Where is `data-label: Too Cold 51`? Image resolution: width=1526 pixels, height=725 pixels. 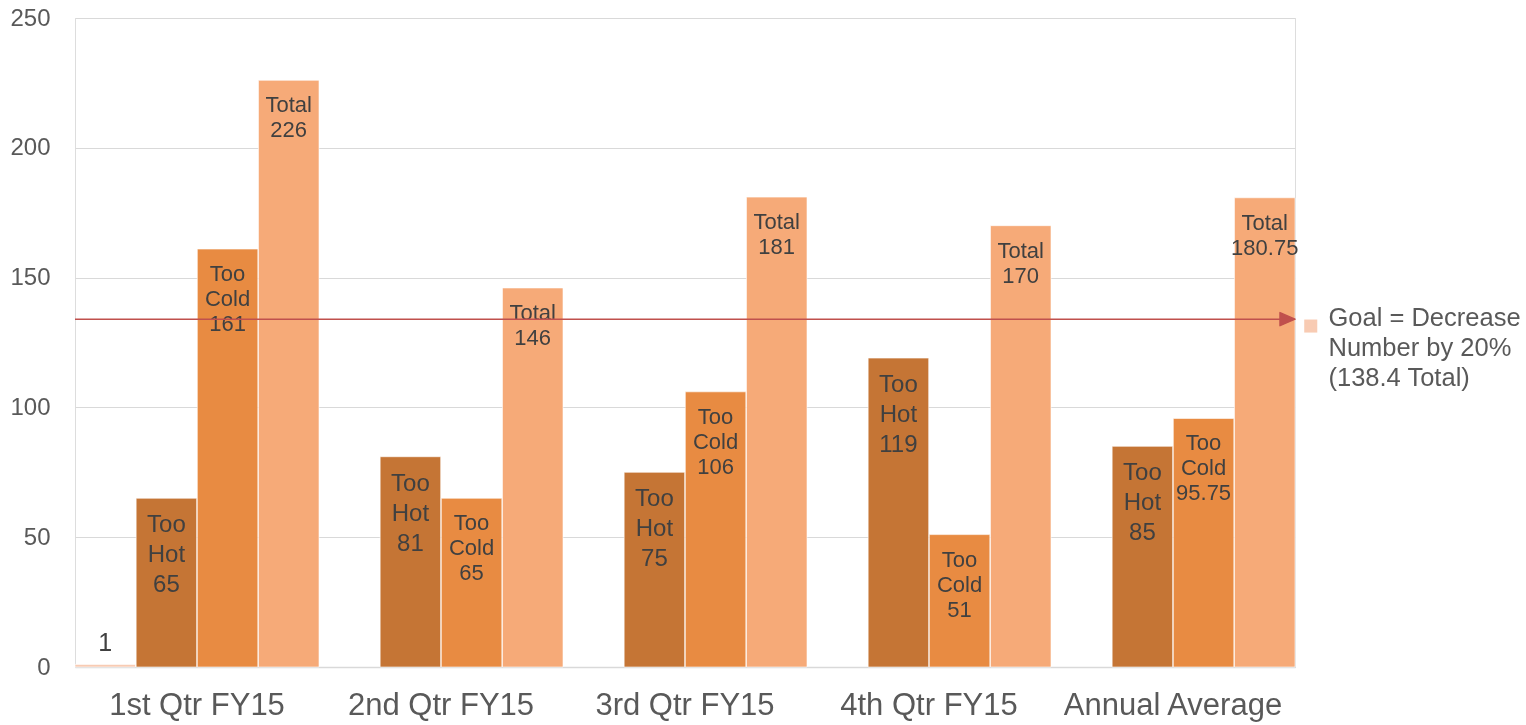 data-label: Too Cold 51 is located at coordinates (959, 584).